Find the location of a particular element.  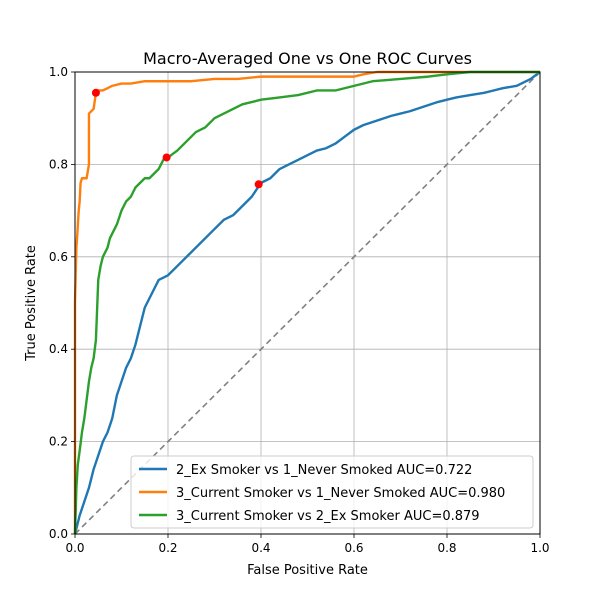

x-tick-label: 0.0 is located at coordinates (74, 548).